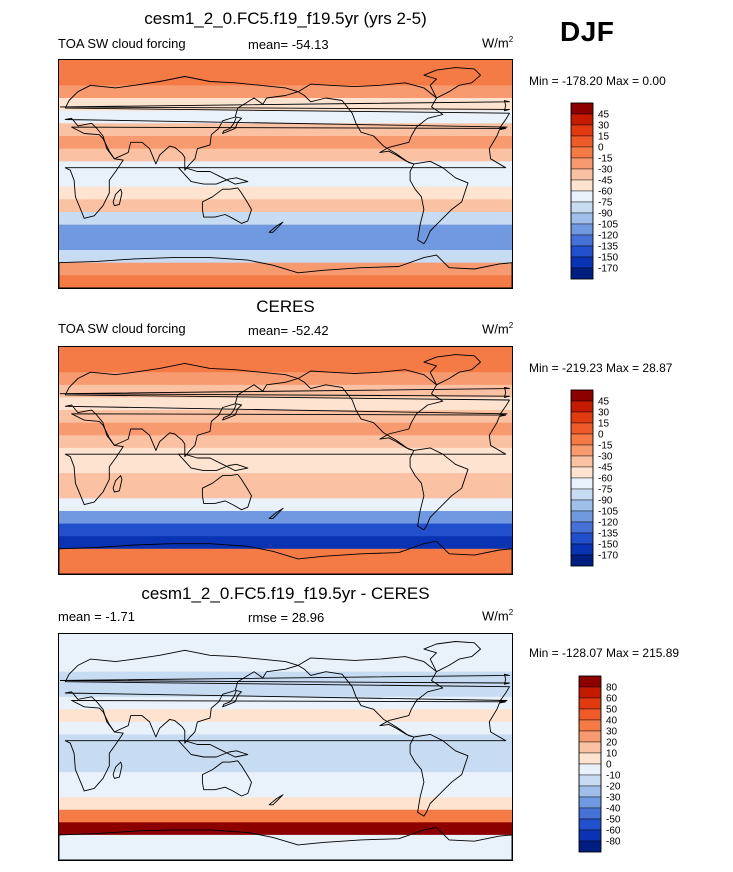 The image size is (733, 872). I want to click on colorbar-tick-label: 10, so click(612, 754).